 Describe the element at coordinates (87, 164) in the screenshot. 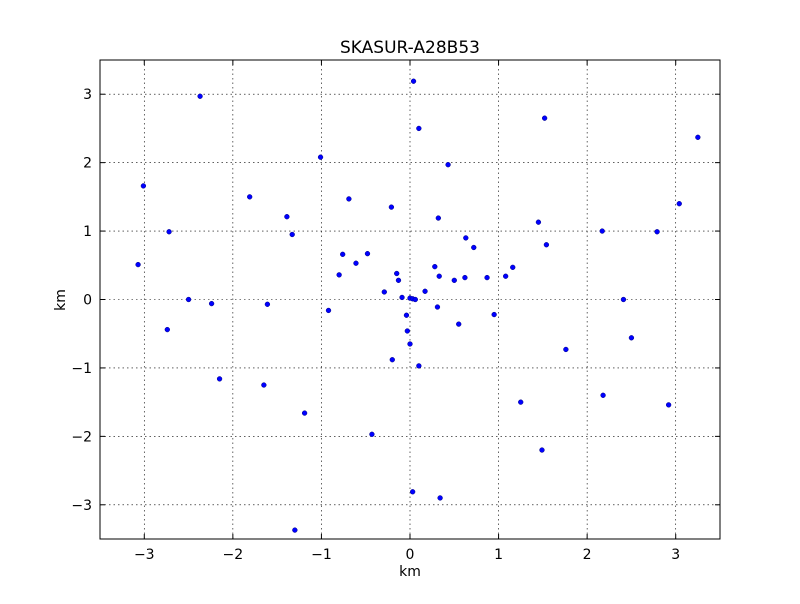

I see `y-tick-label: 2` at that location.